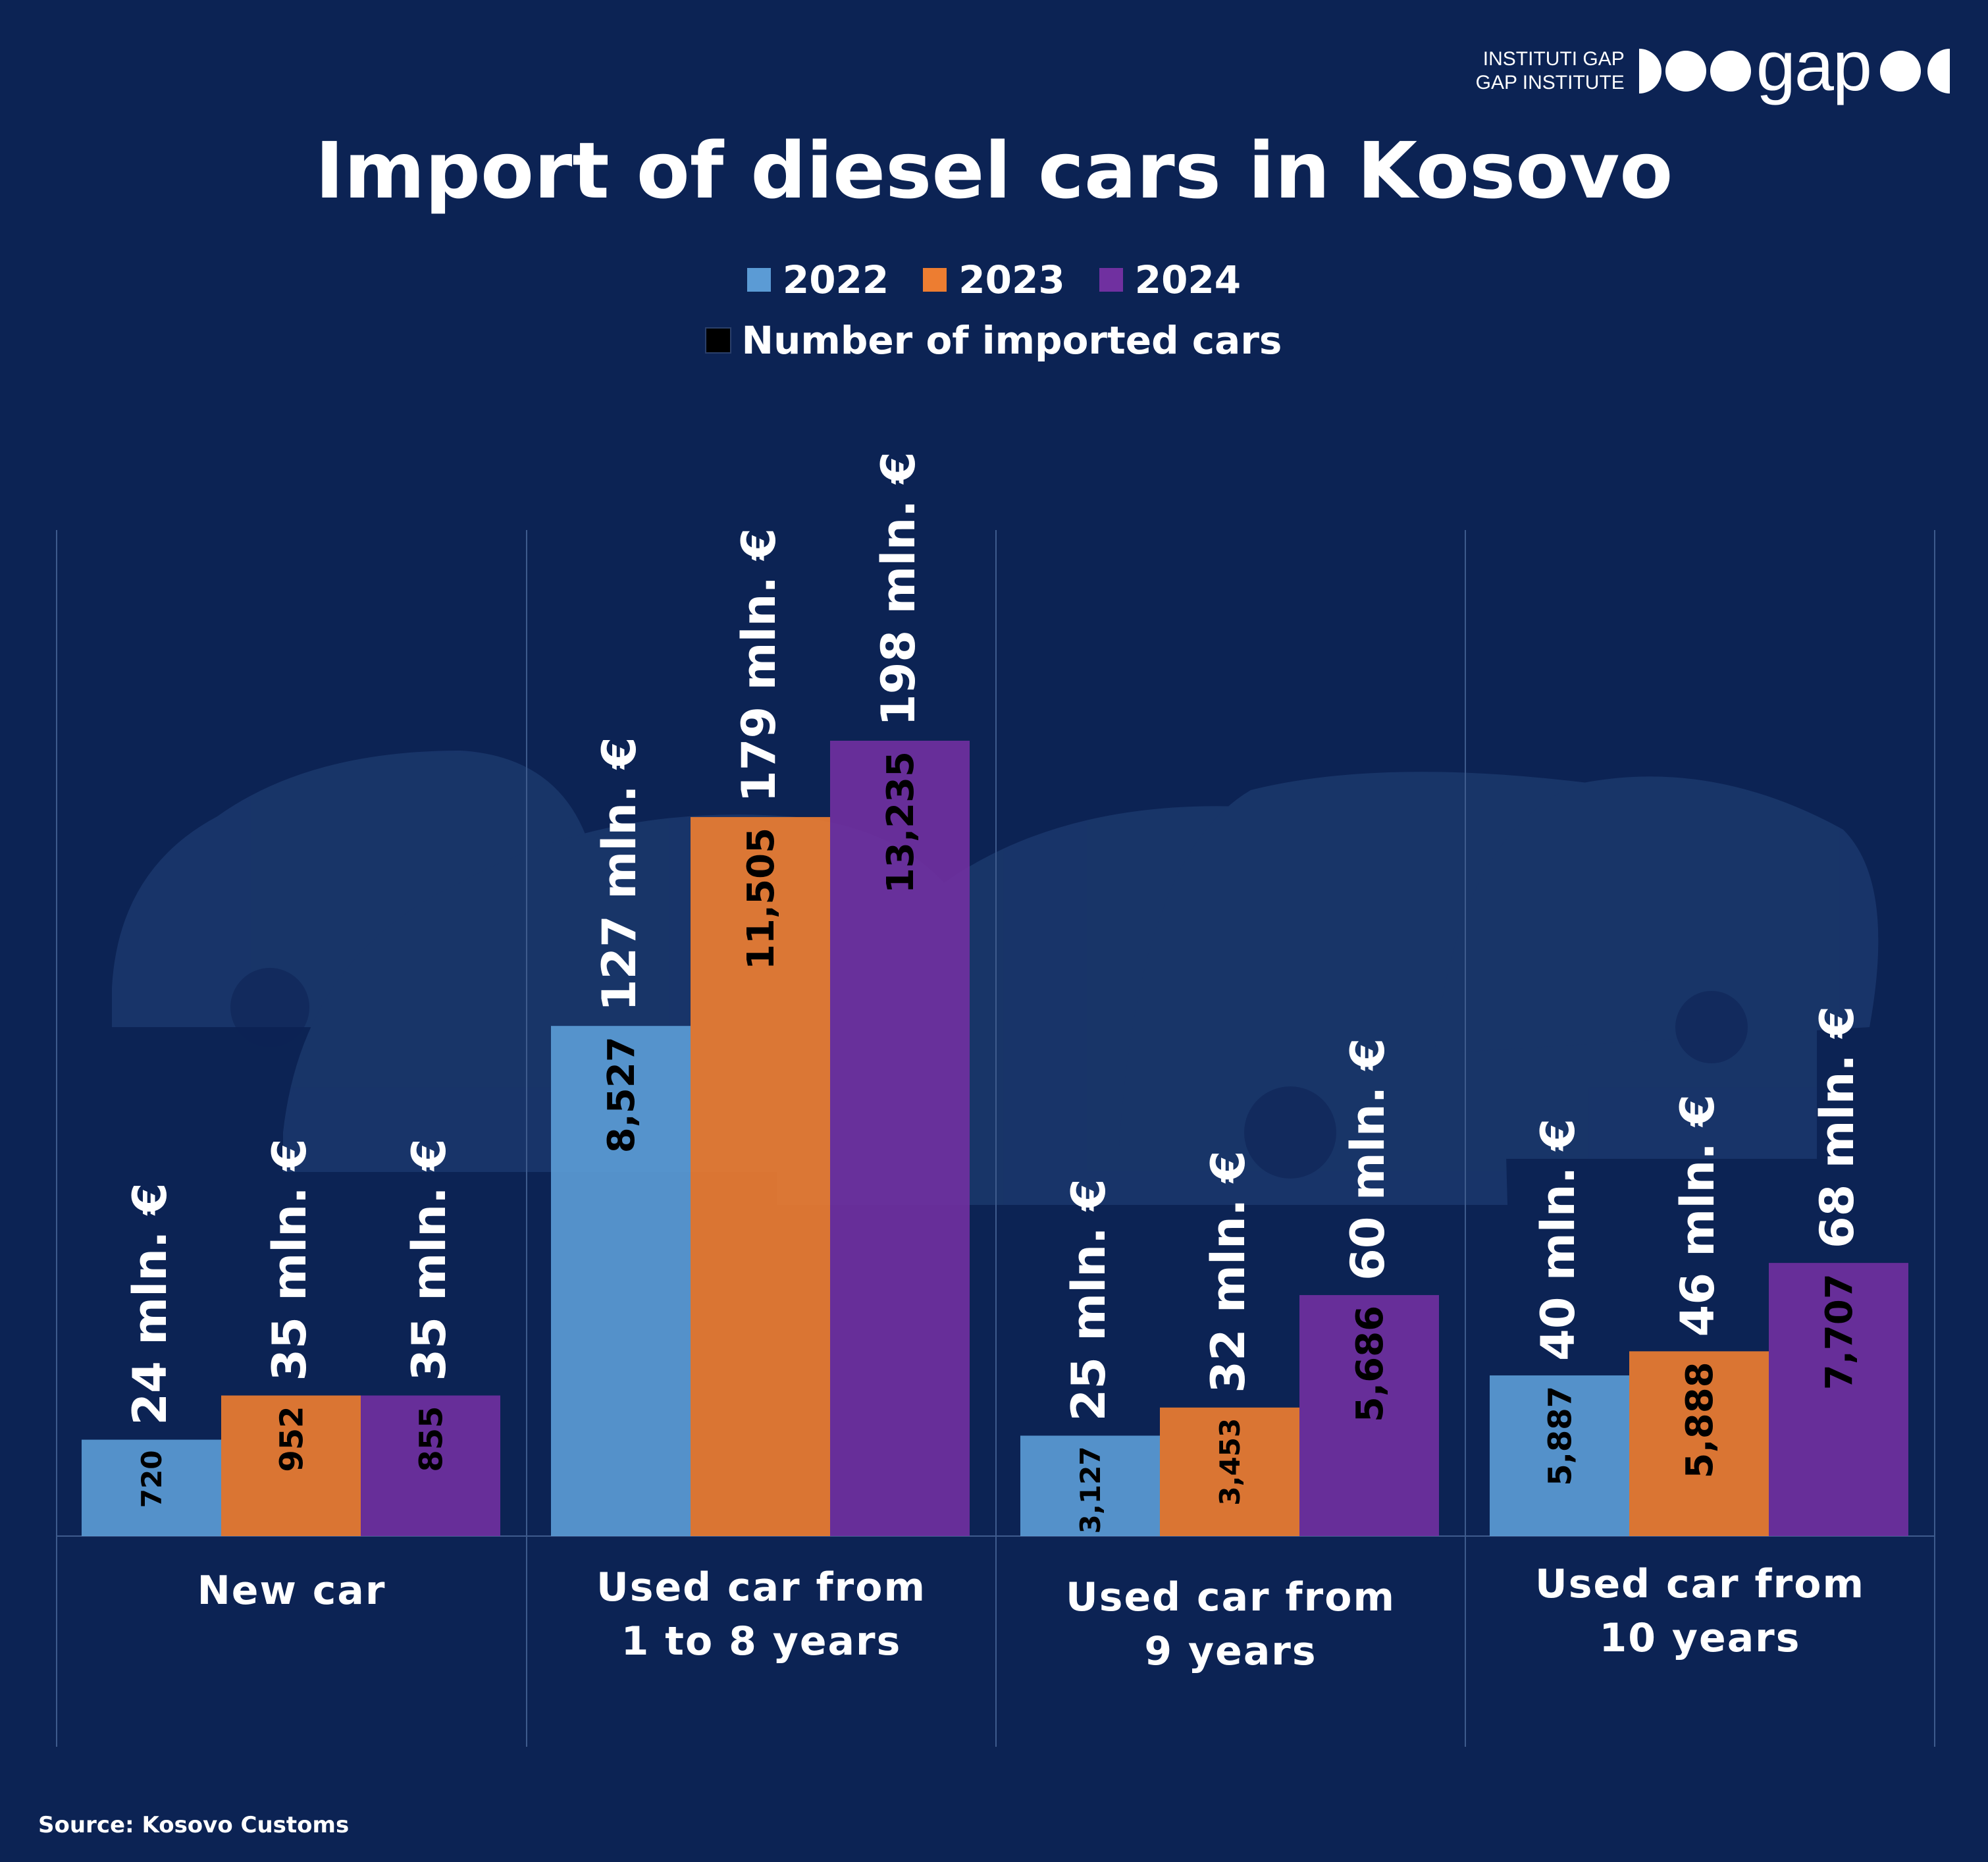  I want to click on gap-institute-logo: INSTITUTI GAP GAP INSTITUTE gap, so click(1713, 67).